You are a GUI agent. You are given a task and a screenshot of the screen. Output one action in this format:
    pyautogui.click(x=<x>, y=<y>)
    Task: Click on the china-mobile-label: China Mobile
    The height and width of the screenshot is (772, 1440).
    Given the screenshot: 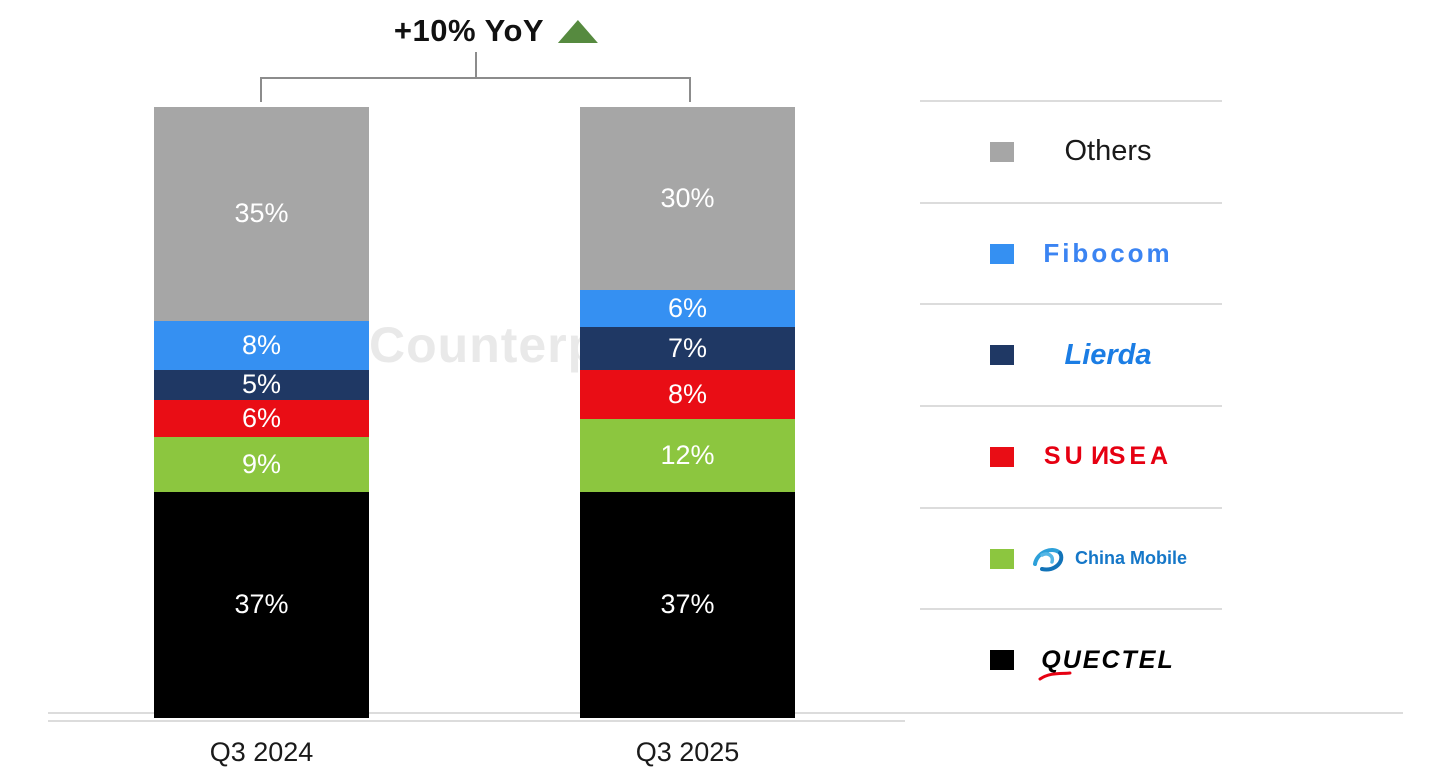 What is the action you would take?
    pyautogui.click(x=1131, y=558)
    